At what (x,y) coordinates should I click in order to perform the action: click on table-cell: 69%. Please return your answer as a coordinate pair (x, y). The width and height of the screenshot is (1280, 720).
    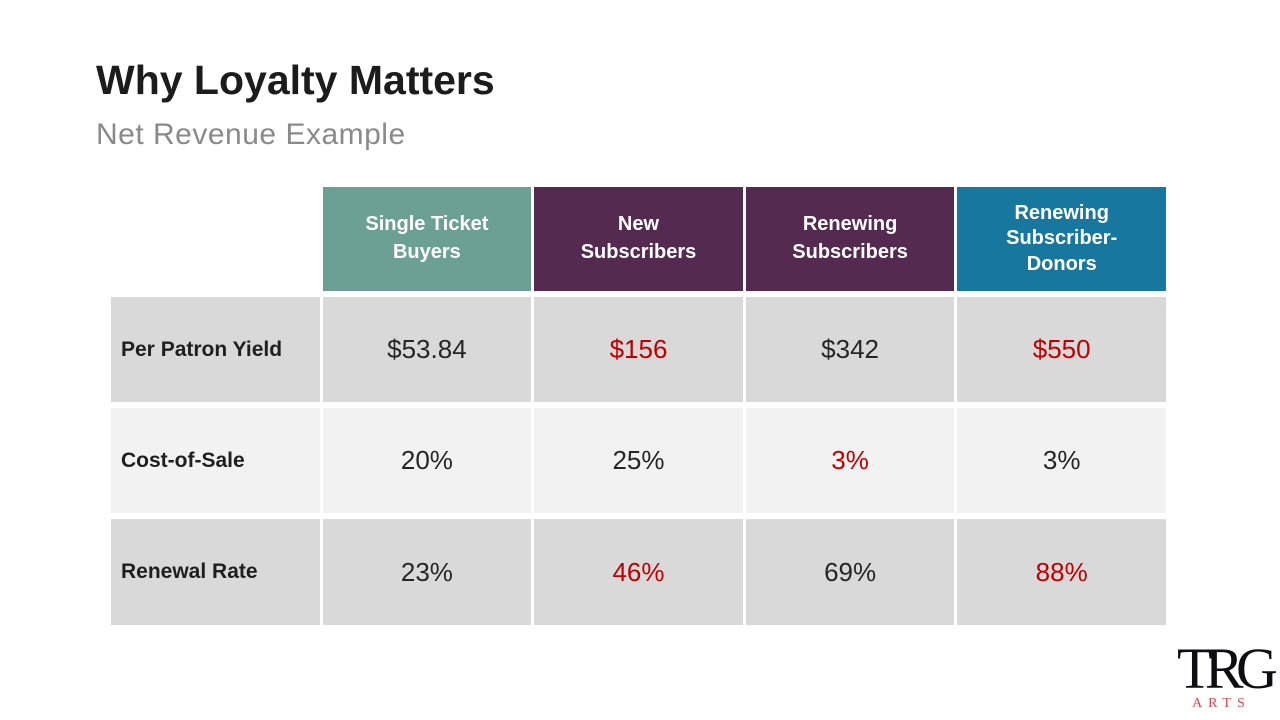
    Looking at the image, I should click on (850, 572).